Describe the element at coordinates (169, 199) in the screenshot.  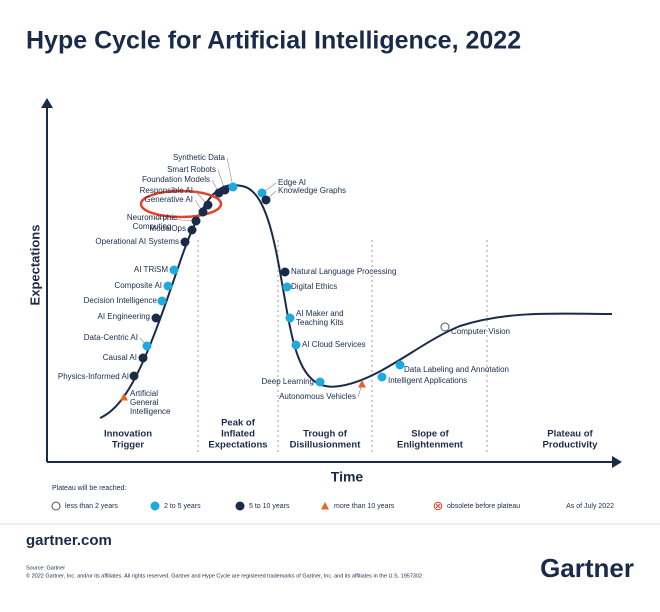
I see `node-label: Generative AI` at that location.